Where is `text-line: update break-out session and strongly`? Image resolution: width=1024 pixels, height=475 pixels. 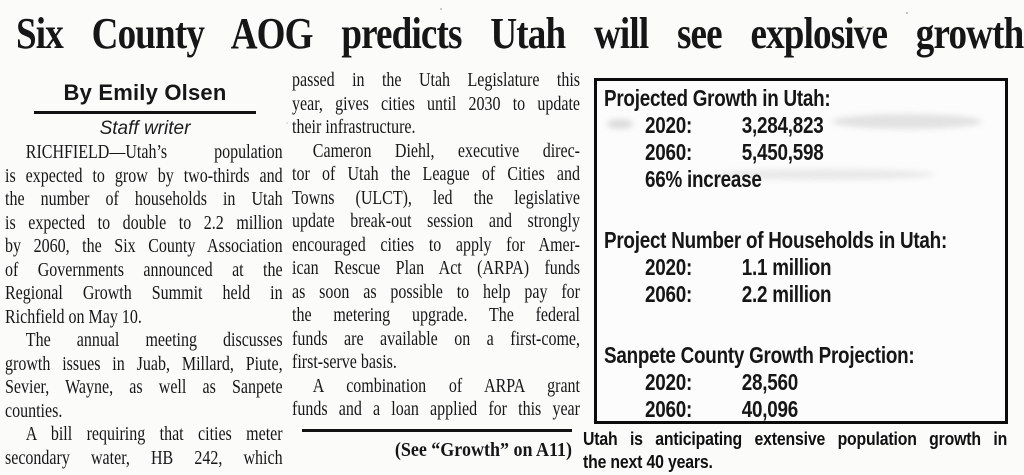
text-line: update break-out session and strongly is located at coordinates (436, 221).